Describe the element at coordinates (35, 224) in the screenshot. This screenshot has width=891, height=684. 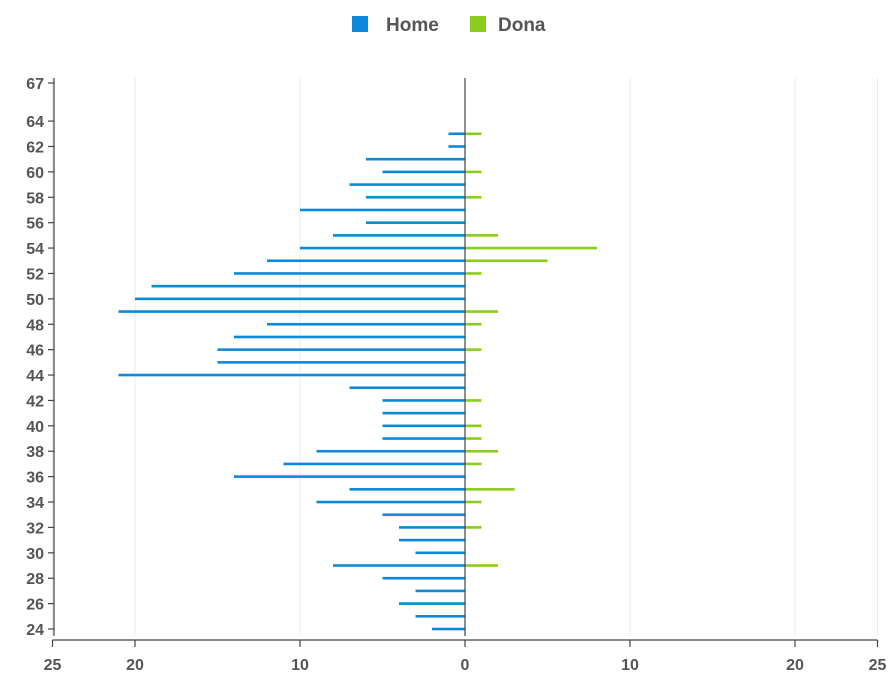
I see `y-tick-label: 56` at that location.